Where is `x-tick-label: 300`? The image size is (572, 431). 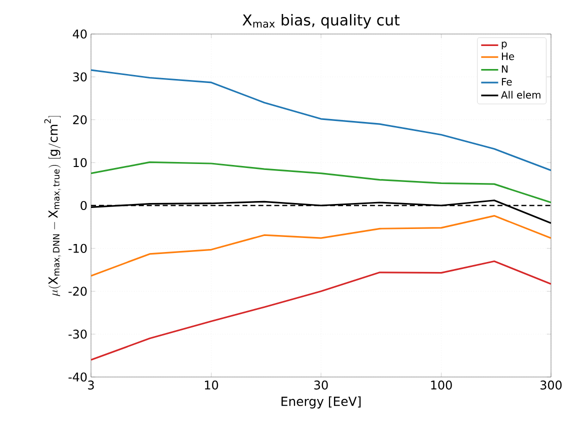 x-tick-label: 300 is located at coordinates (551, 385).